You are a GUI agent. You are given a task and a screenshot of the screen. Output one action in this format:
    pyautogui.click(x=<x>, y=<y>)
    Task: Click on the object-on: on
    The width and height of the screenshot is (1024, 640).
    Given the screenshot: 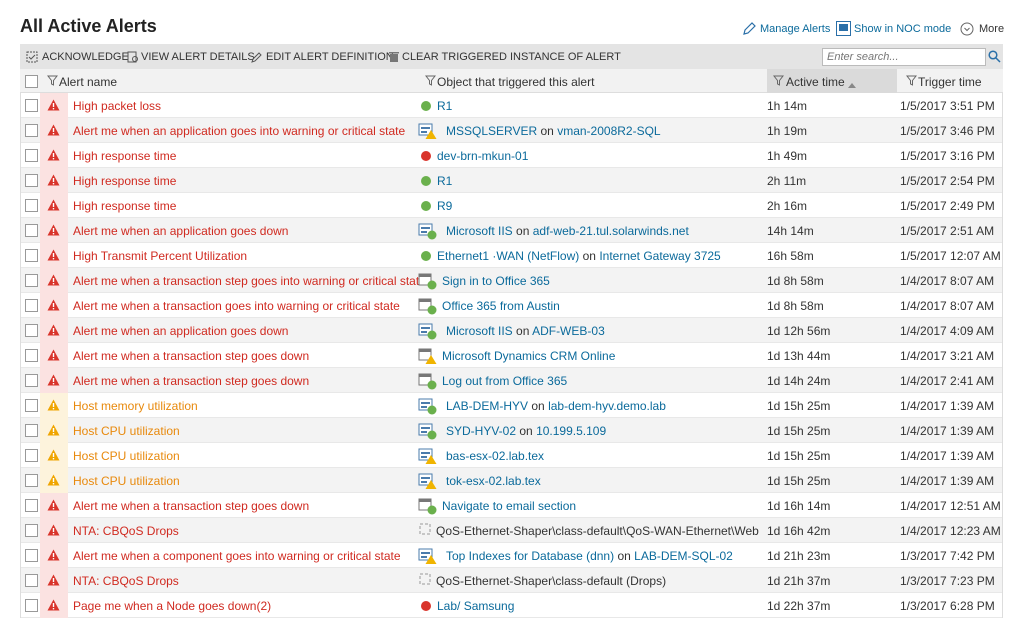 What is the action you would take?
    pyautogui.click(x=526, y=431)
    